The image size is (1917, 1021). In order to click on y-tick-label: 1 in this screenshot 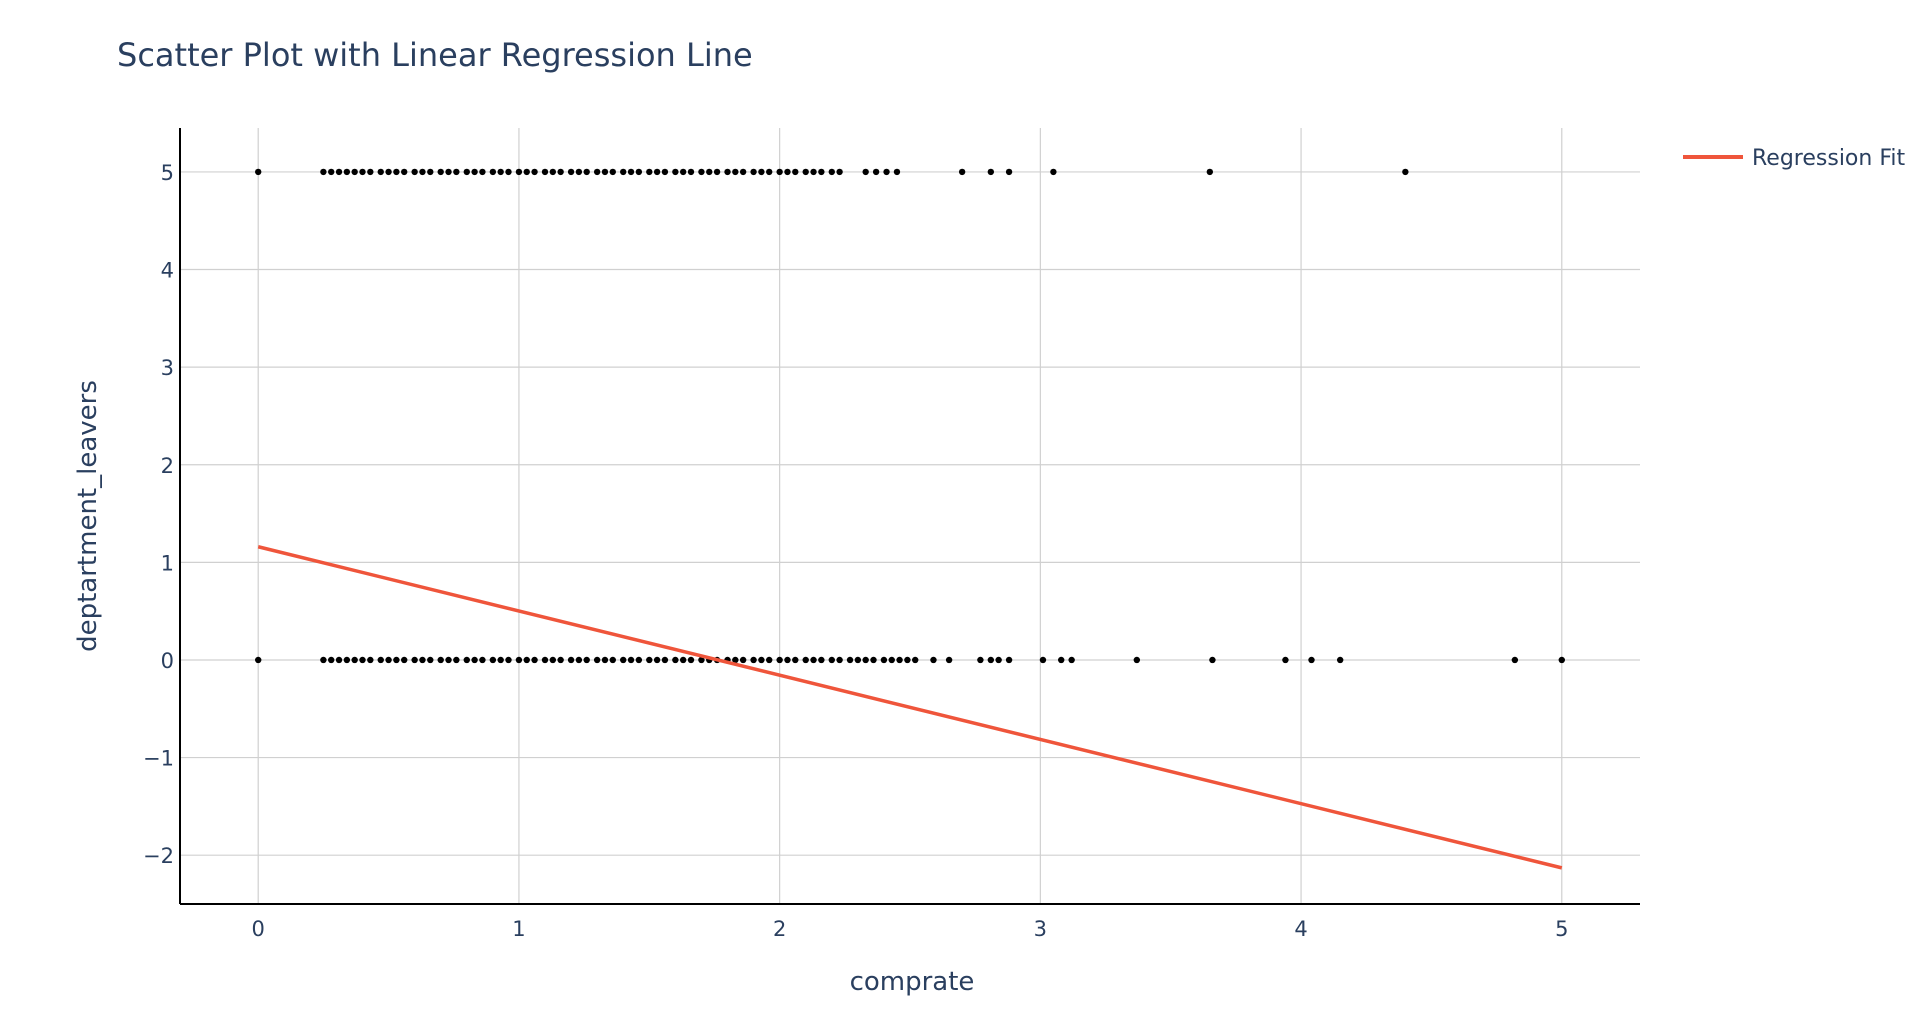, I will do `click(167, 563)`.